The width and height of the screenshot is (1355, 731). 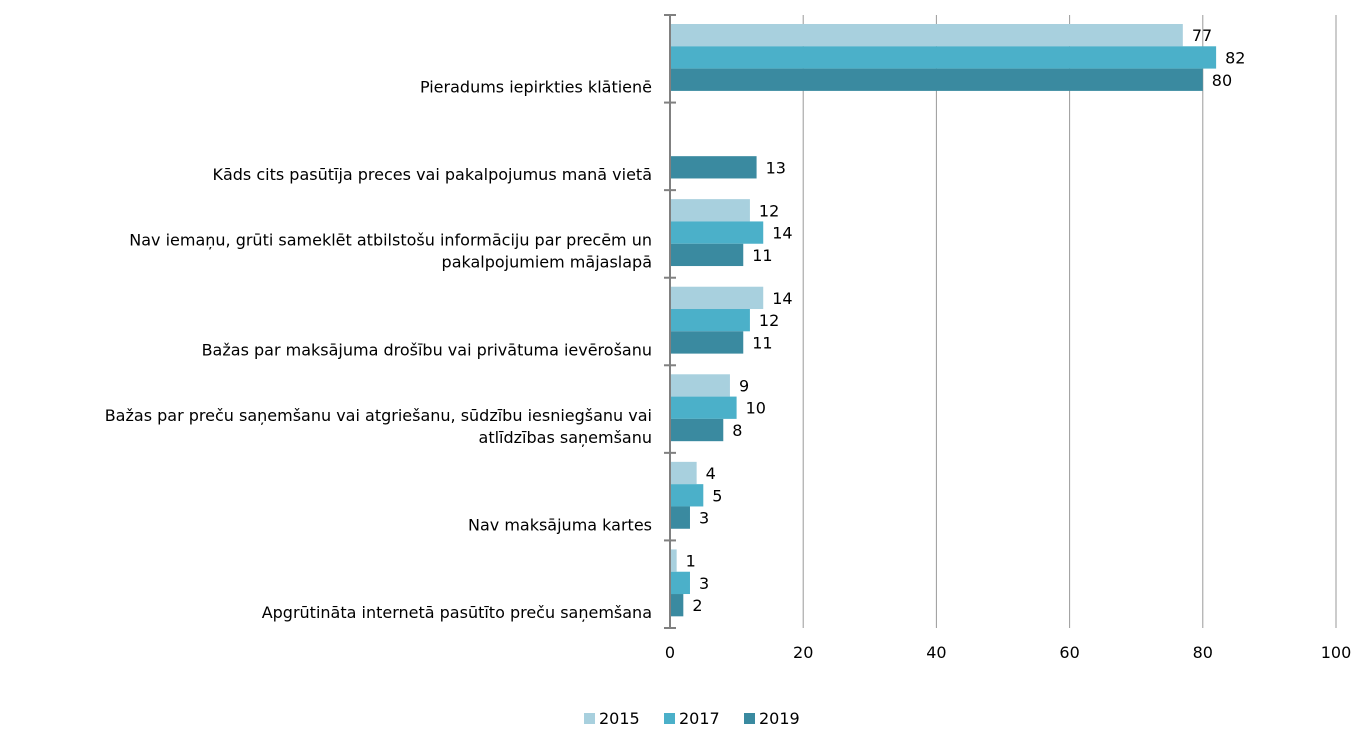 What do you see at coordinates (560, 524) in the screenshot?
I see `category-label: Nav maksājuma kartes` at bounding box center [560, 524].